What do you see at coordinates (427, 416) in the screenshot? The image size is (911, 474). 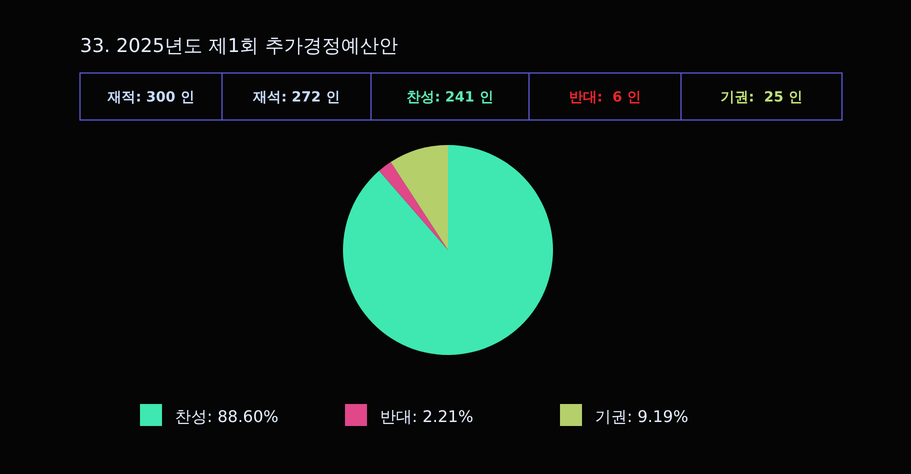 I see `legend-label: 반대: 2.21%` at bounding box center [427, 416].